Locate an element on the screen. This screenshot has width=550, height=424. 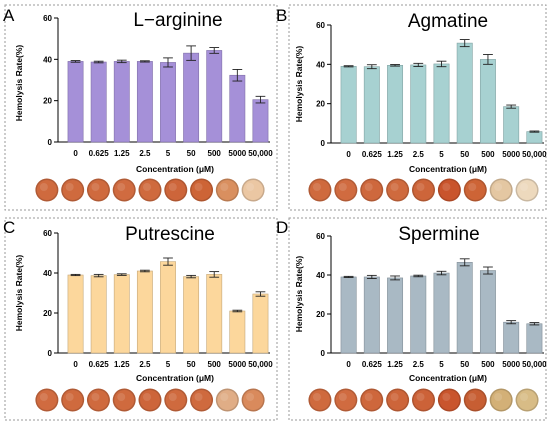
panel-letter-d: D is located at coordinates (282, 227).